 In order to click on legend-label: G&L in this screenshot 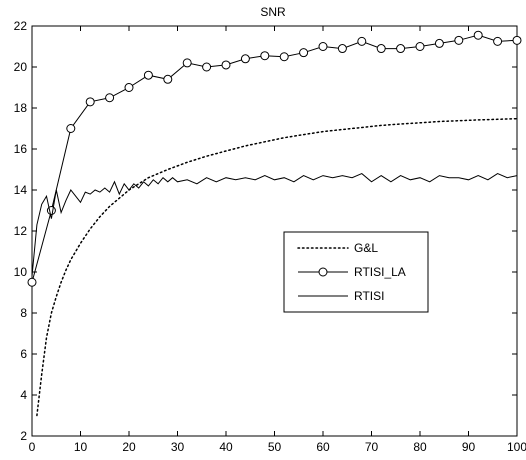, I will do `click(366, 248)`.